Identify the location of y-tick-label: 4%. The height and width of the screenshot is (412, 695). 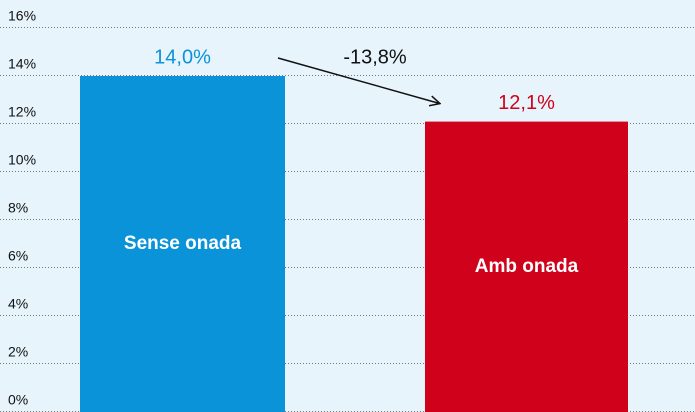
(18, 304).